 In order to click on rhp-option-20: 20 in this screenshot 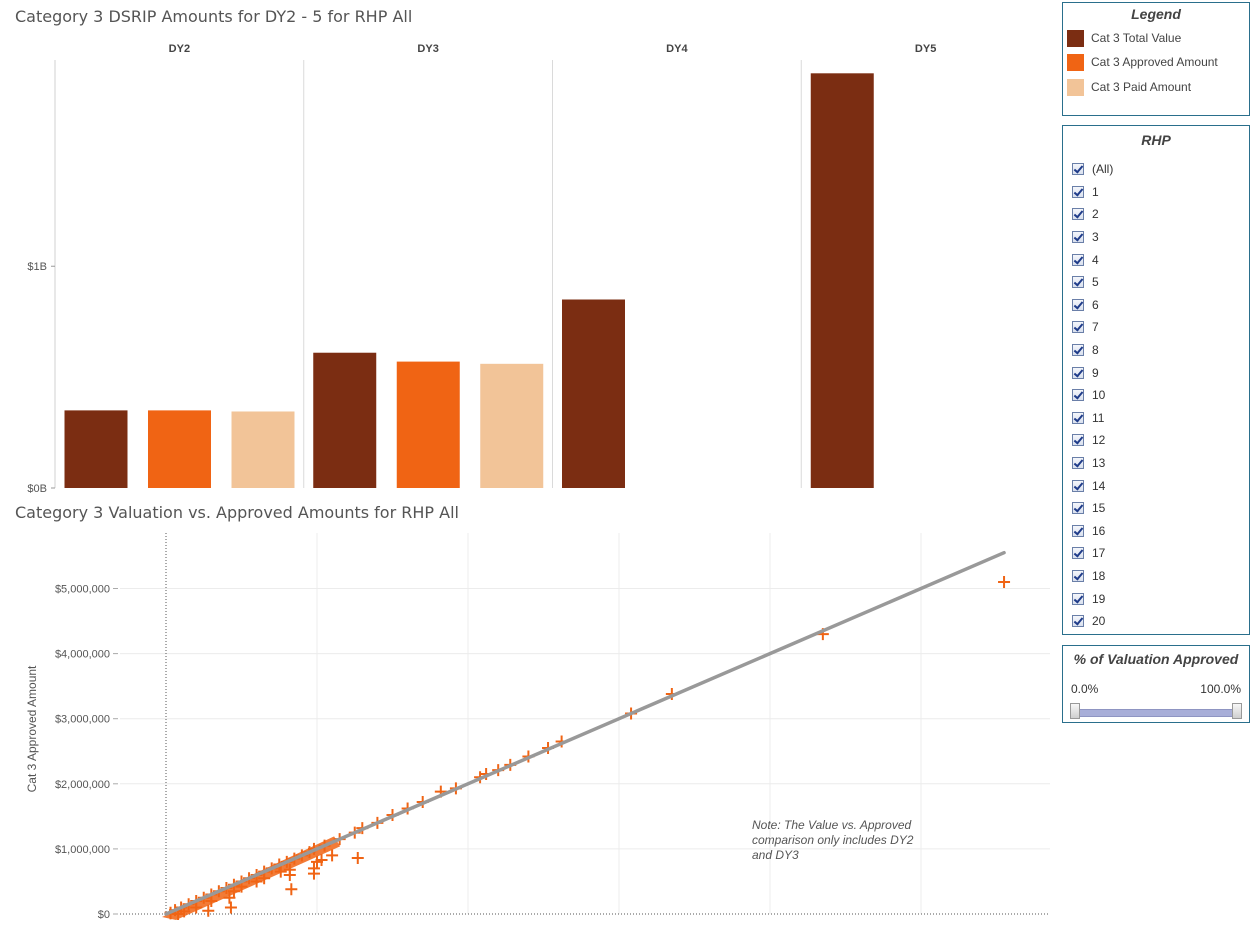, I will do `click(1092, 621)`.